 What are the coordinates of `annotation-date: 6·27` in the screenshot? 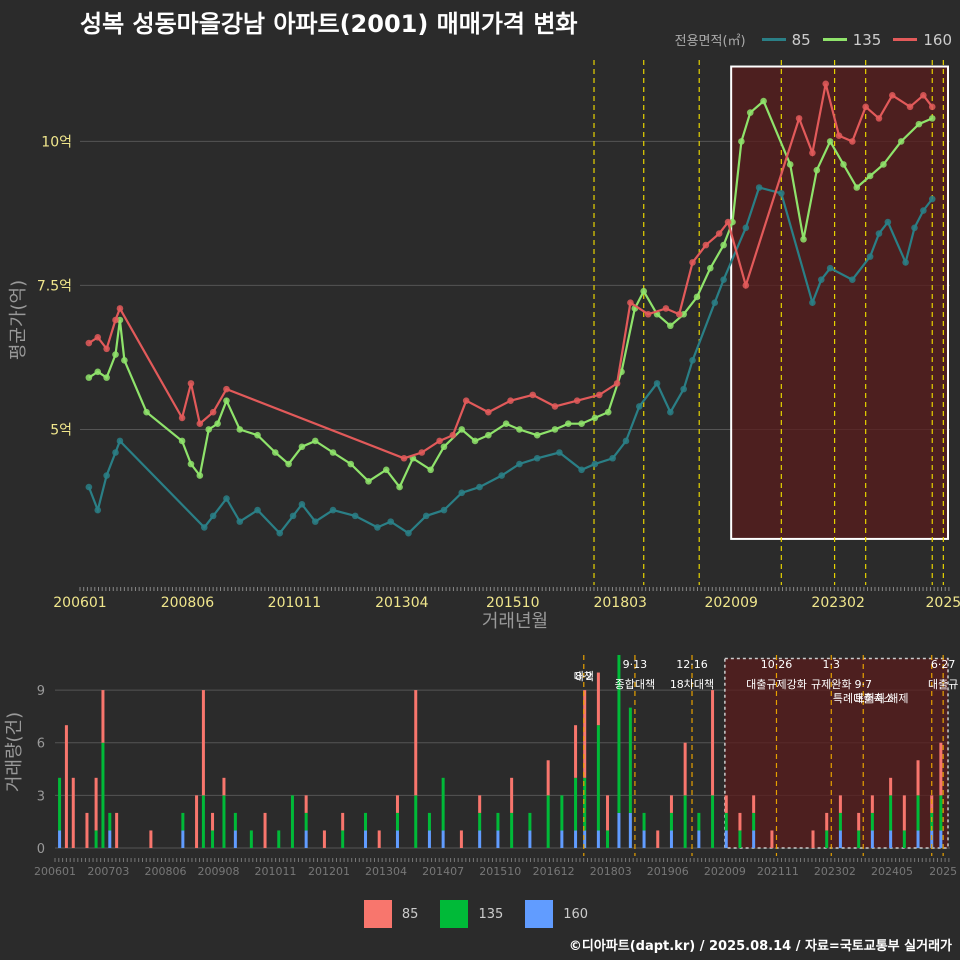 It's located at (943, 664).